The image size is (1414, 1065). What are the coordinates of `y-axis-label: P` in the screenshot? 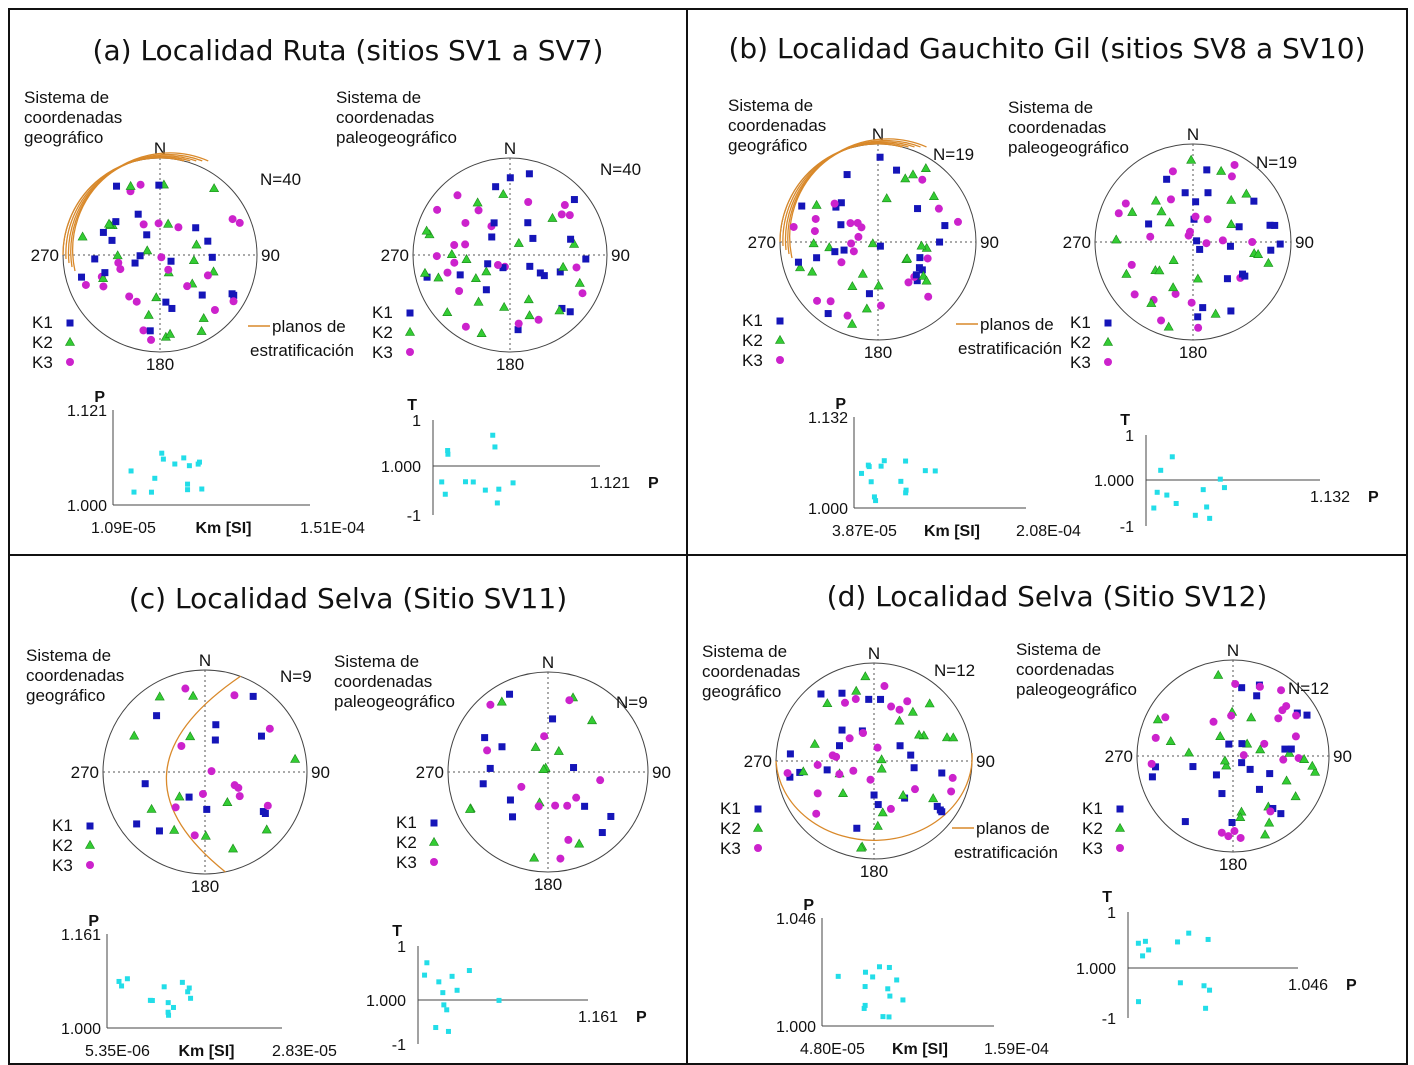 It's located at (808, 905).